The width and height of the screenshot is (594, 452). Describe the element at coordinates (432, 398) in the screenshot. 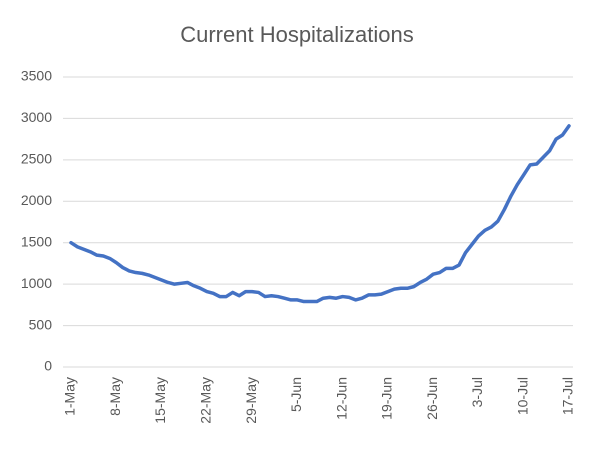

I see `x-tick-label: 26-Jun` at that location.